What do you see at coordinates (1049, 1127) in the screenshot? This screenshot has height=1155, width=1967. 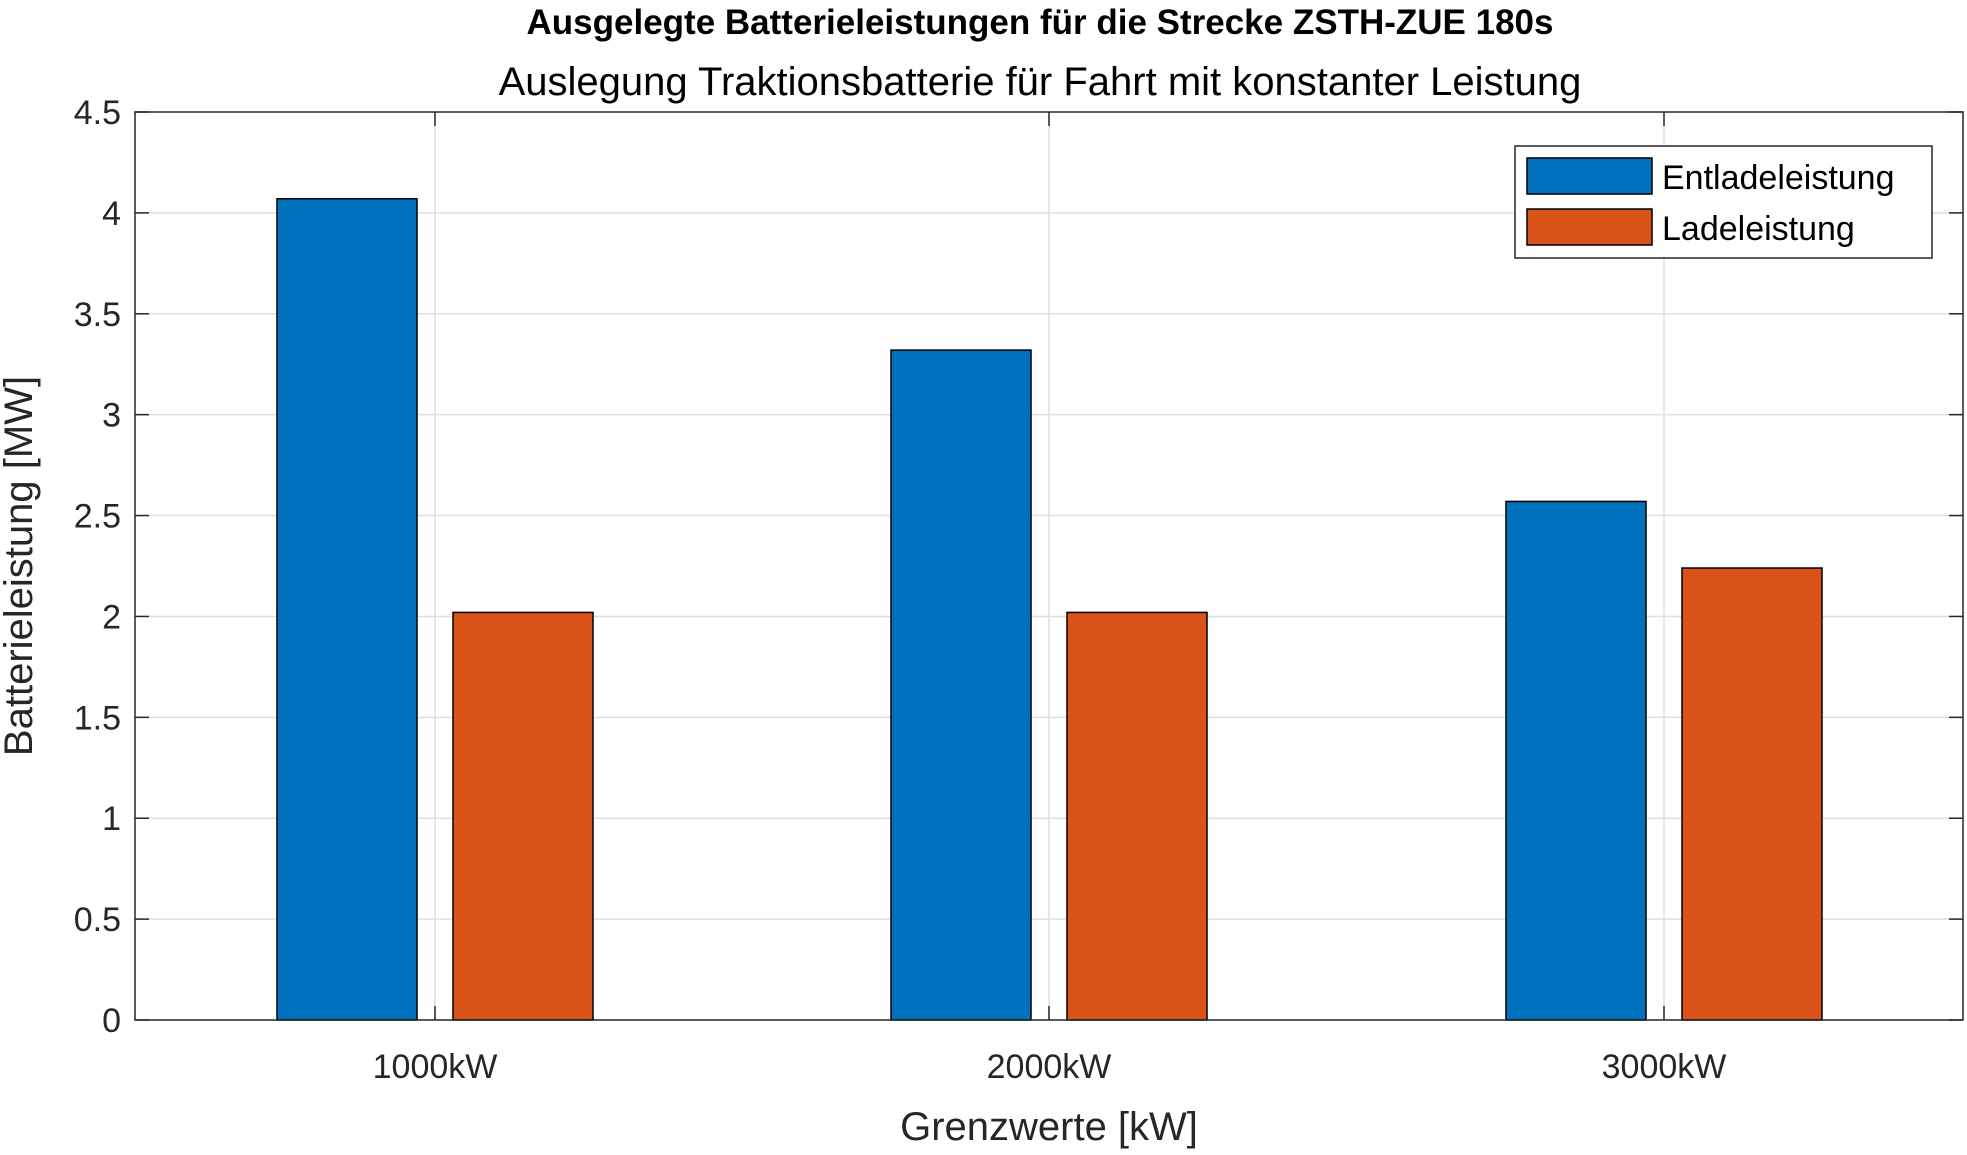 I see `x-axis-label: Grenzwerte [kW]` at bounding box center [1049, 1127].